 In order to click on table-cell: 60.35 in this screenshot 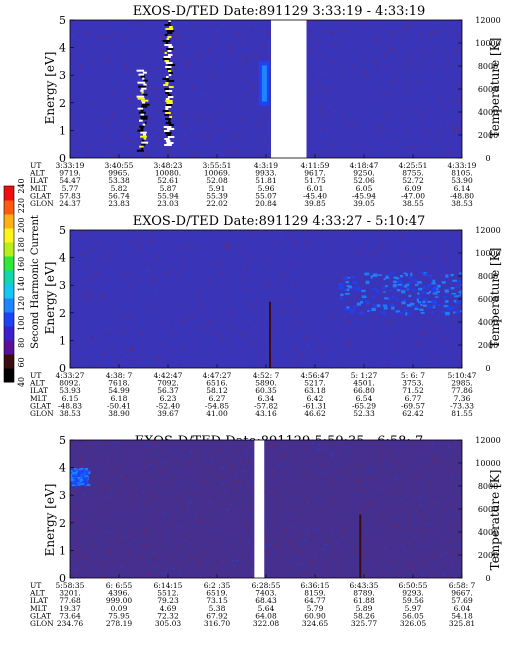, I will do `click(266, 390)`.